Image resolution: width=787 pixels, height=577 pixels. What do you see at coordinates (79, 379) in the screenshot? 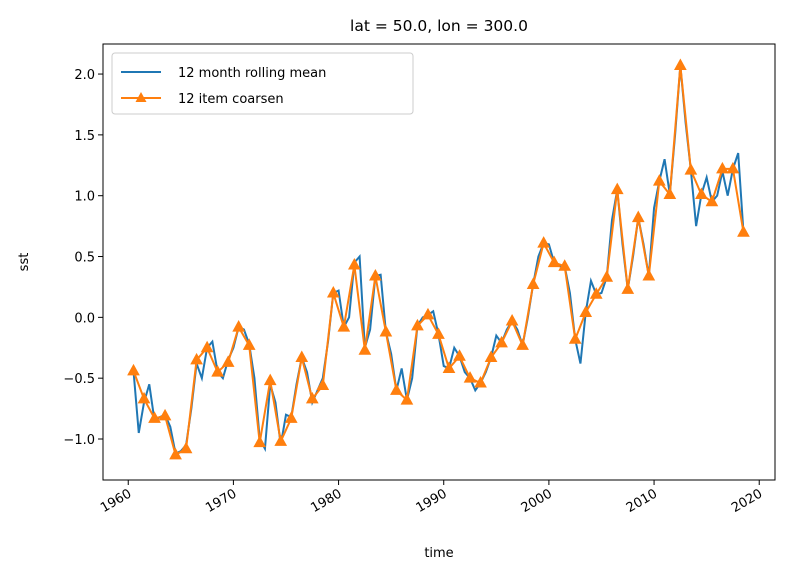
I see `y-tick-label: −0.5` at bounding box center [79, 379].